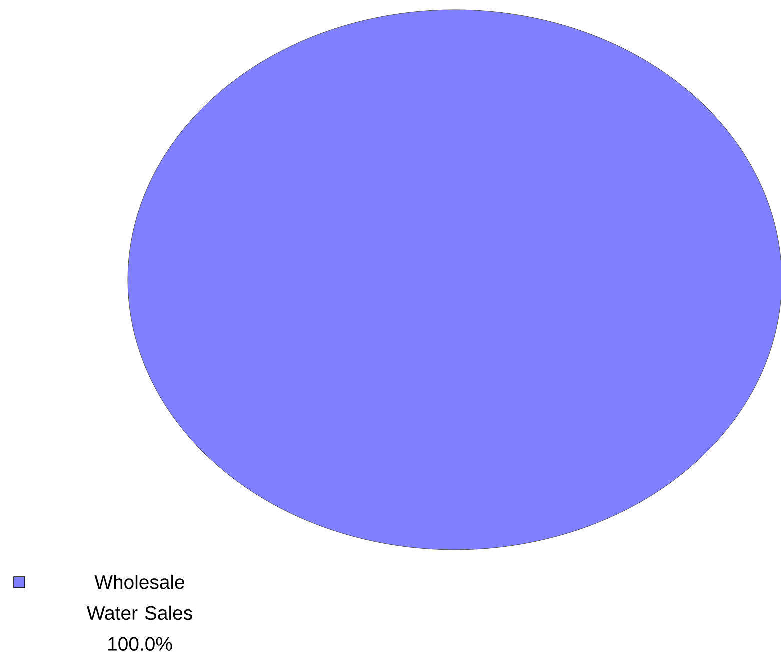  What do you see at coordinates (139, 597) in the screenshot?
I see `slice-label: Wholesale Water Sales` at bounding box center [139, 597].